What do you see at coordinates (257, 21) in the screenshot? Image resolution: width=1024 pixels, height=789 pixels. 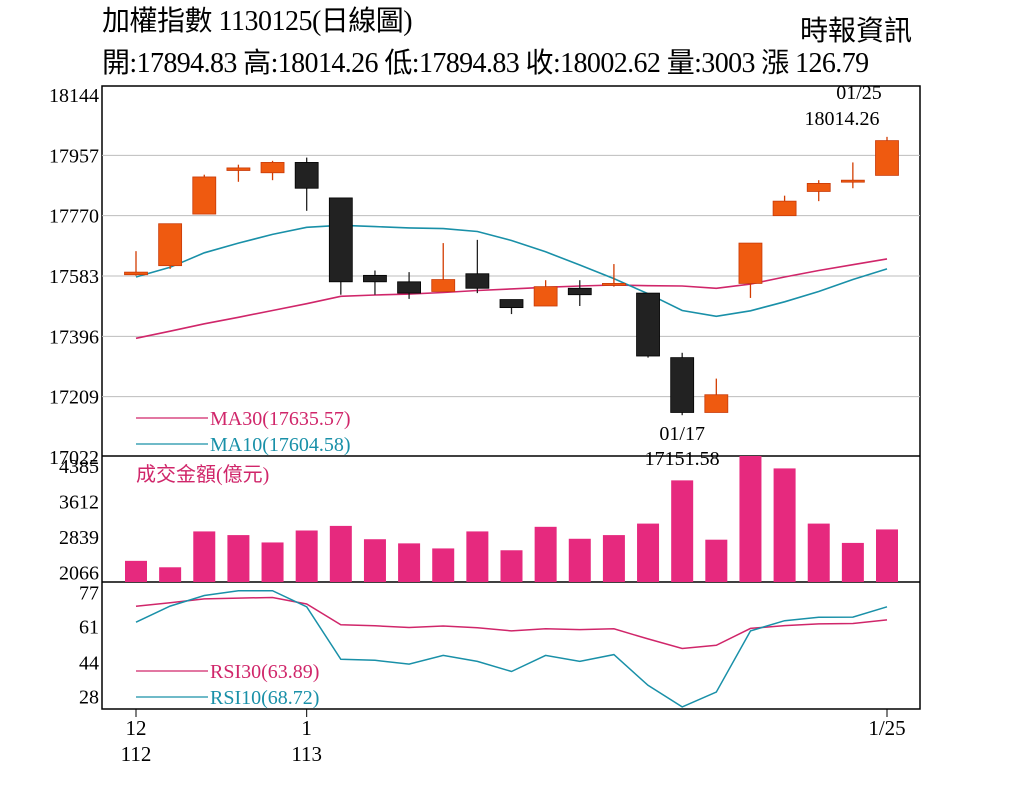 I see `chart-title: 加權指數 1130125(日線圖)` at bounding box center [257, 21].